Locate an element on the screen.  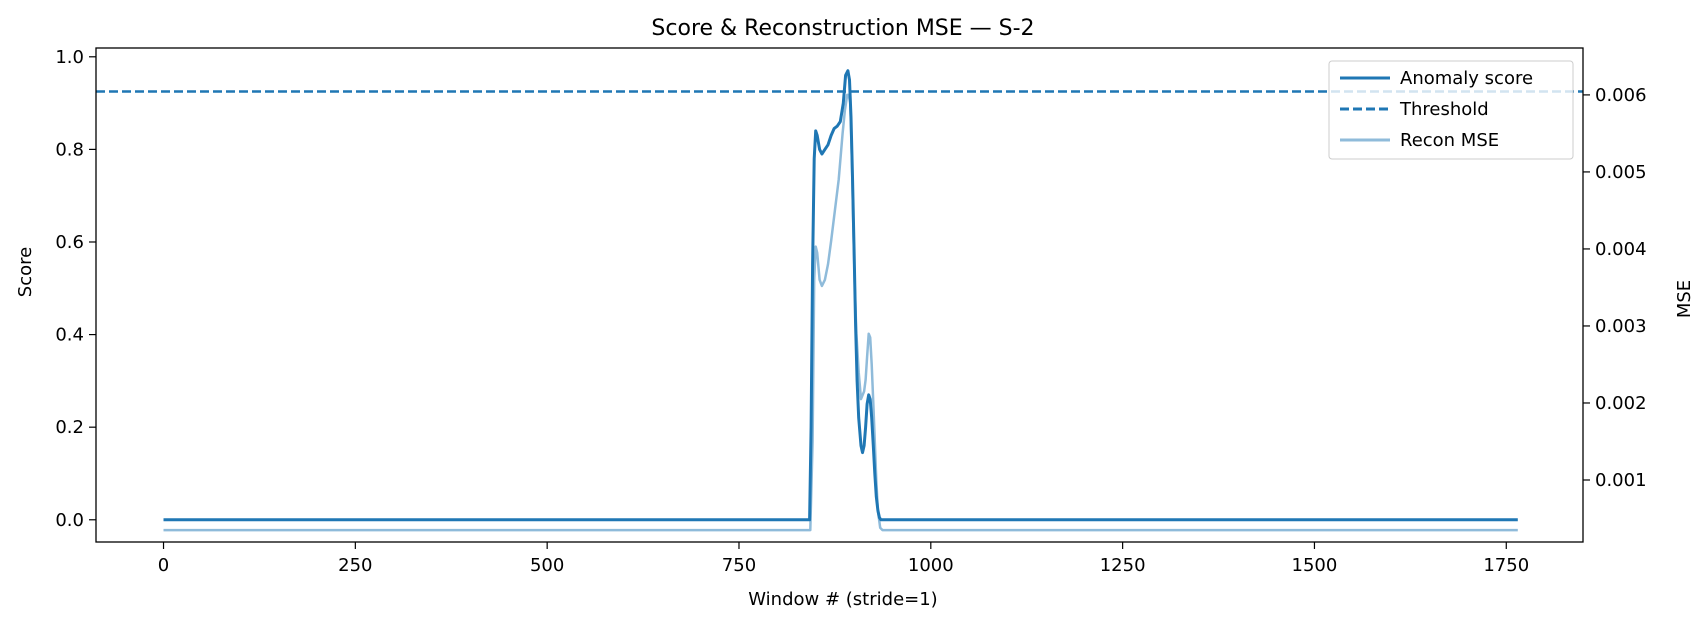
y2-axis-label: MSE is located at coordinates (1684, 299).